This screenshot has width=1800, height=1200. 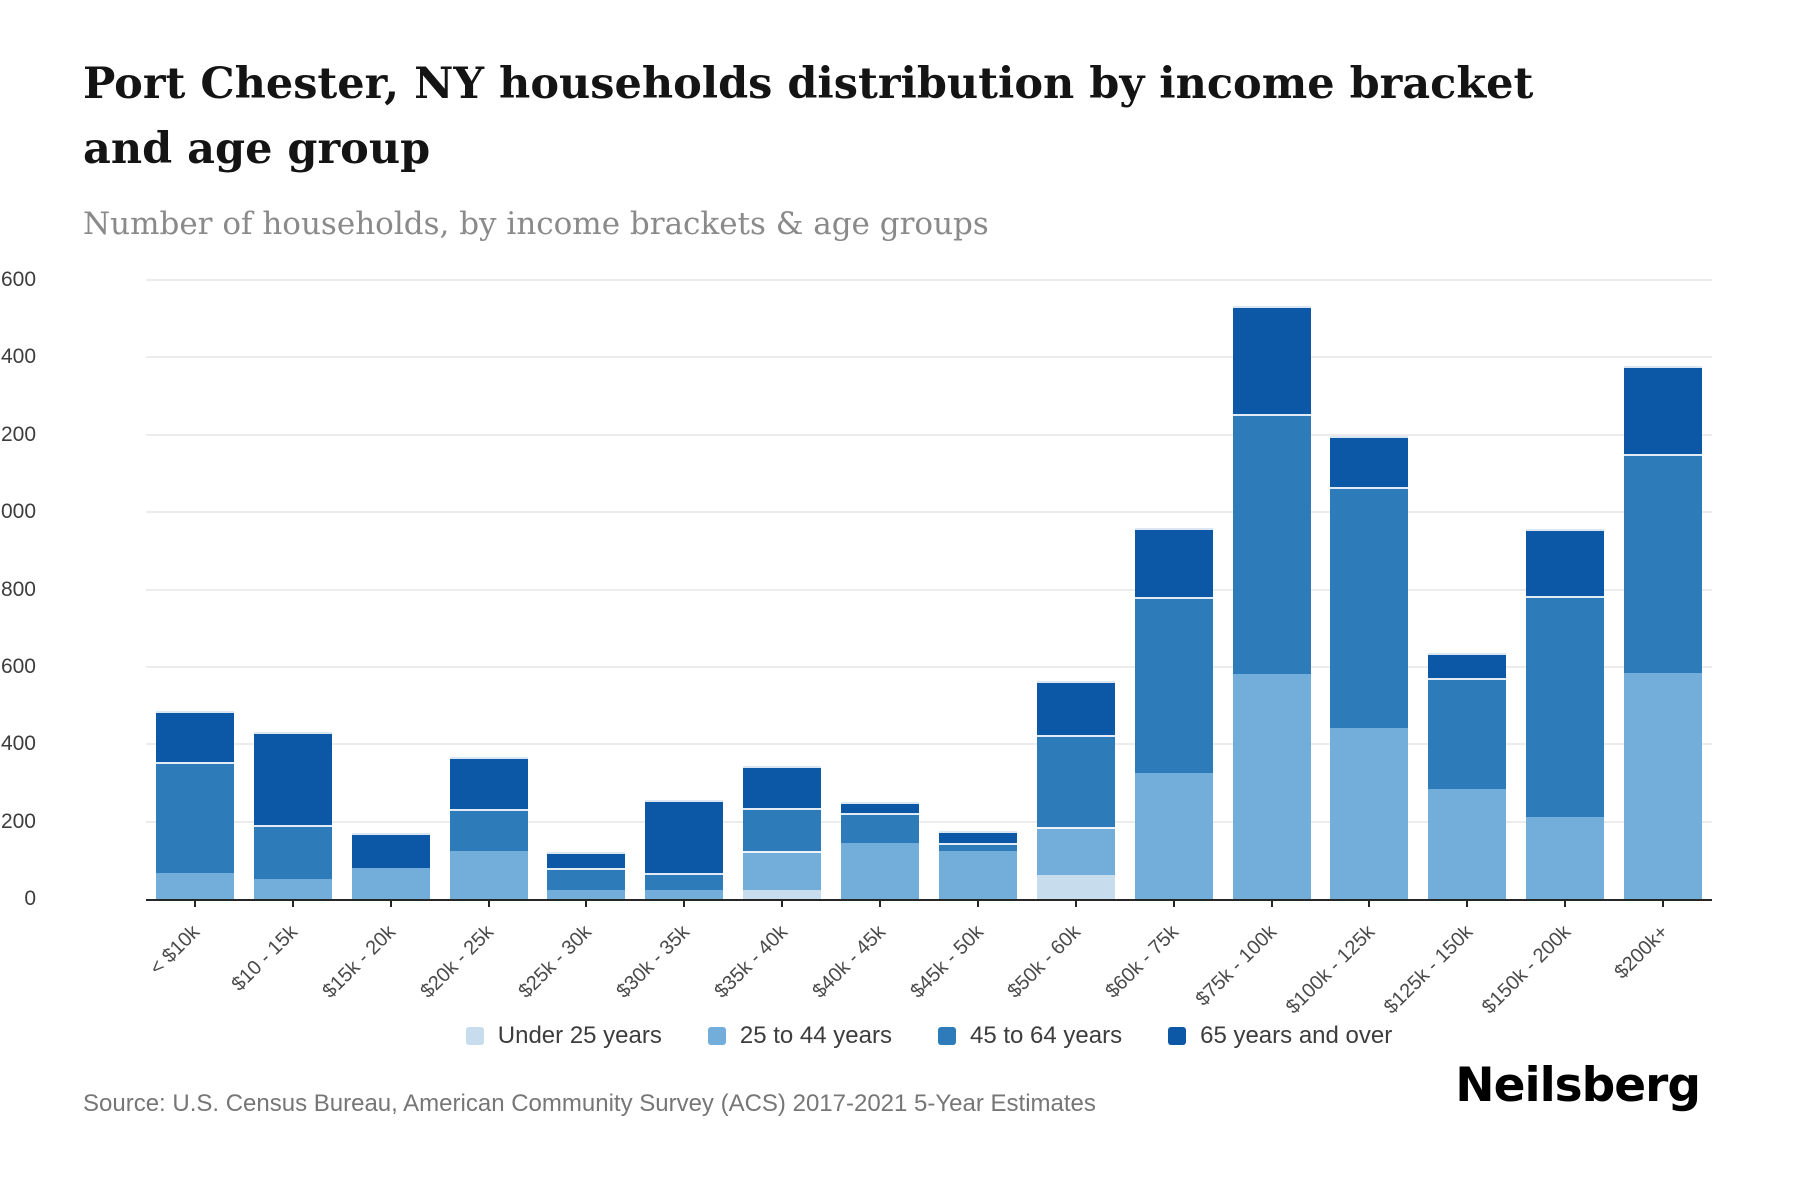 I want to click on bar--75k-100k, so click(x=1271, y=589).